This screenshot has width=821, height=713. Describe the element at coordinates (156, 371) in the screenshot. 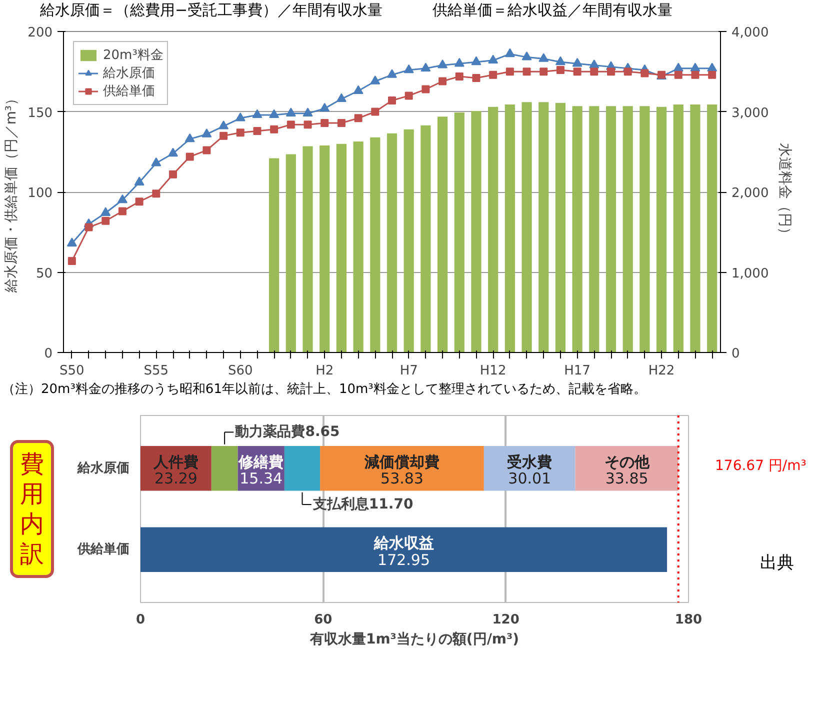

I see `x-tick-label: S55` at that location.